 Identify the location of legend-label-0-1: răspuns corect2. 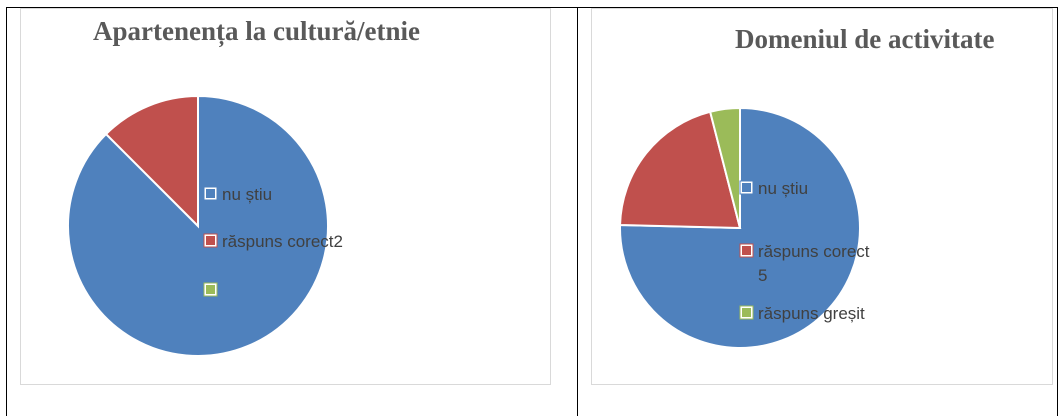
(282, 241).